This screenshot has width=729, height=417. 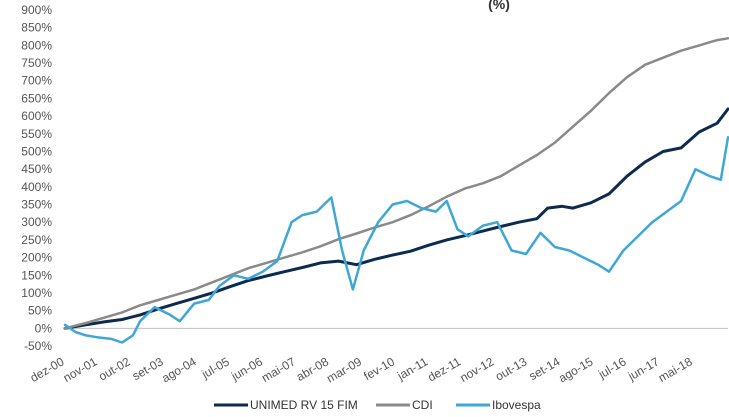 What do you see at coordinates (511, 368) in the screenshot?
I see `x-tick-label: out-13` at bounding box center [511, 368].